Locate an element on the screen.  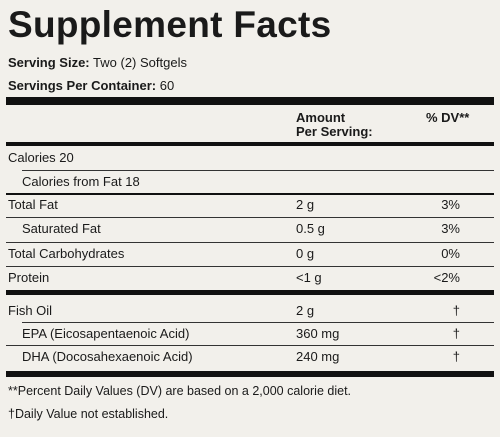
serving-size-label: Serving Size: is located at coordinates (49, 62).